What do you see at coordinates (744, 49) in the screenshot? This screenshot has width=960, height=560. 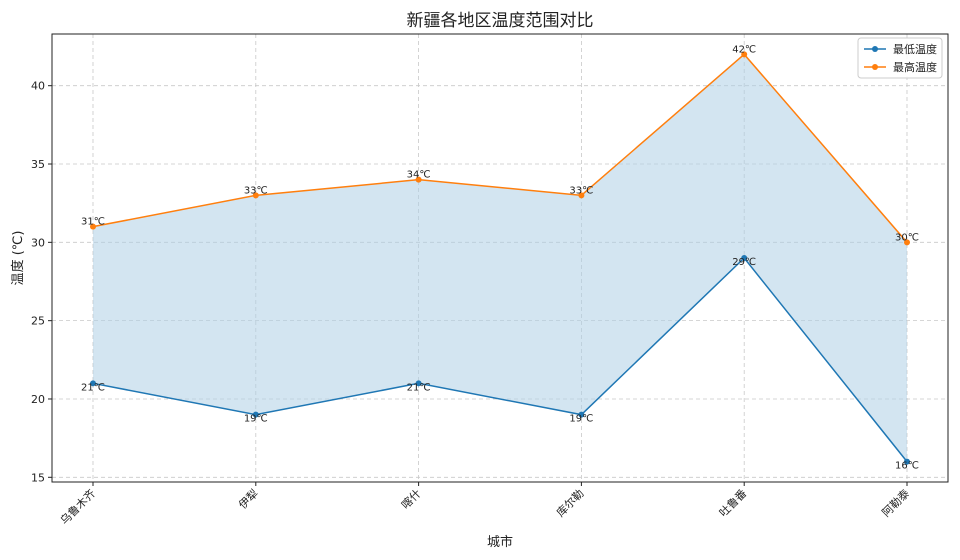 I see `data-label-high: 42℃` at bounding box center [744, 49].